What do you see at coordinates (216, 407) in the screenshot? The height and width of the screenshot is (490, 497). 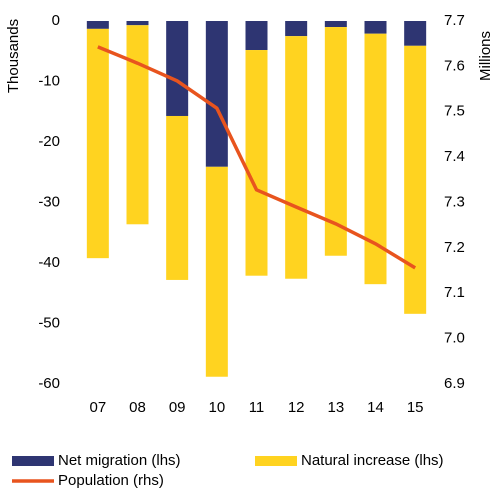 I see `x-tick-label: 10` at bounding box center [216, 407].